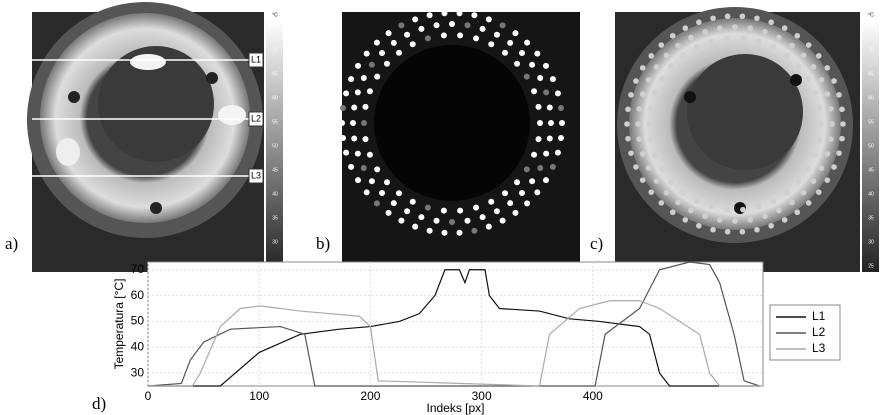 Image resolution: width=891 pixels, height=415 pixels. What do you see at coordinates (871, 122) in the screenshot?
I see `colorbar-tick: 55` at bounding box center [871, 122].